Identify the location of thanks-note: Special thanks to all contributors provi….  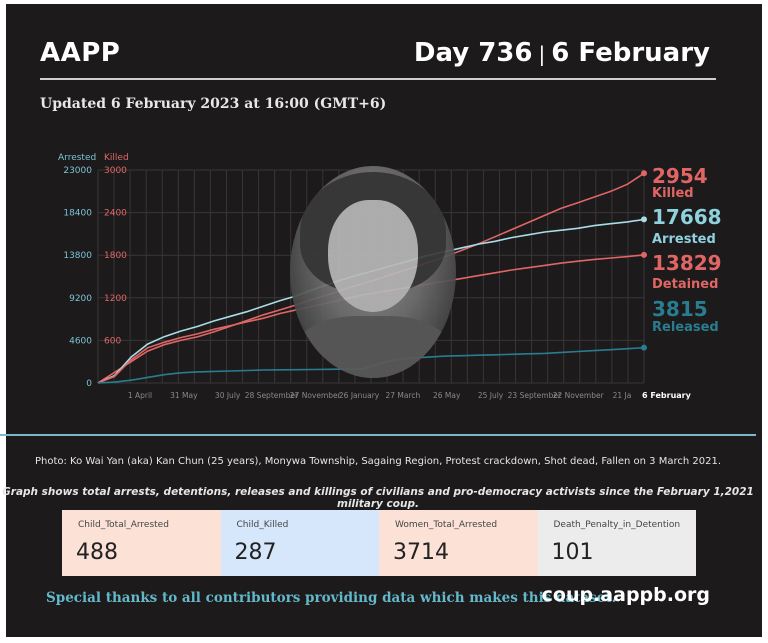
(331, 598).